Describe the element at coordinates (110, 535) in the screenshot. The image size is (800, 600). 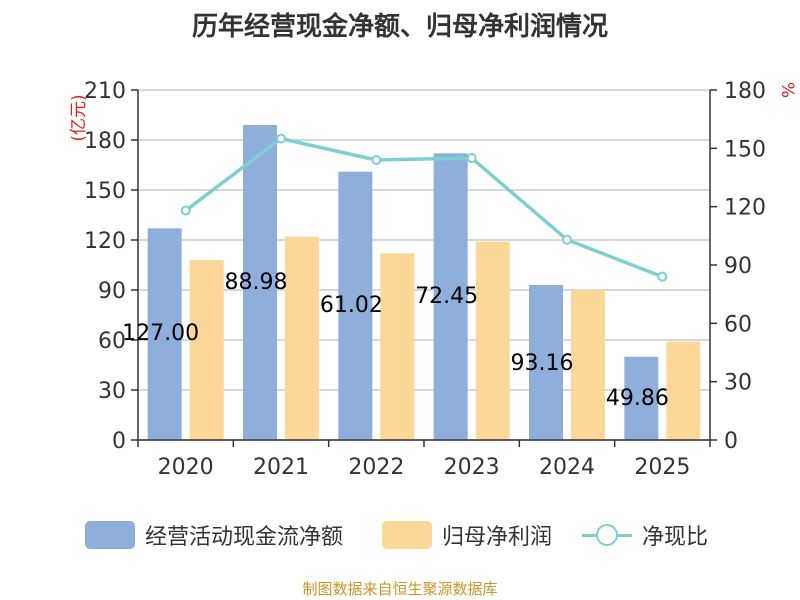
I see `legend-swatch-cash-flow` at that location.